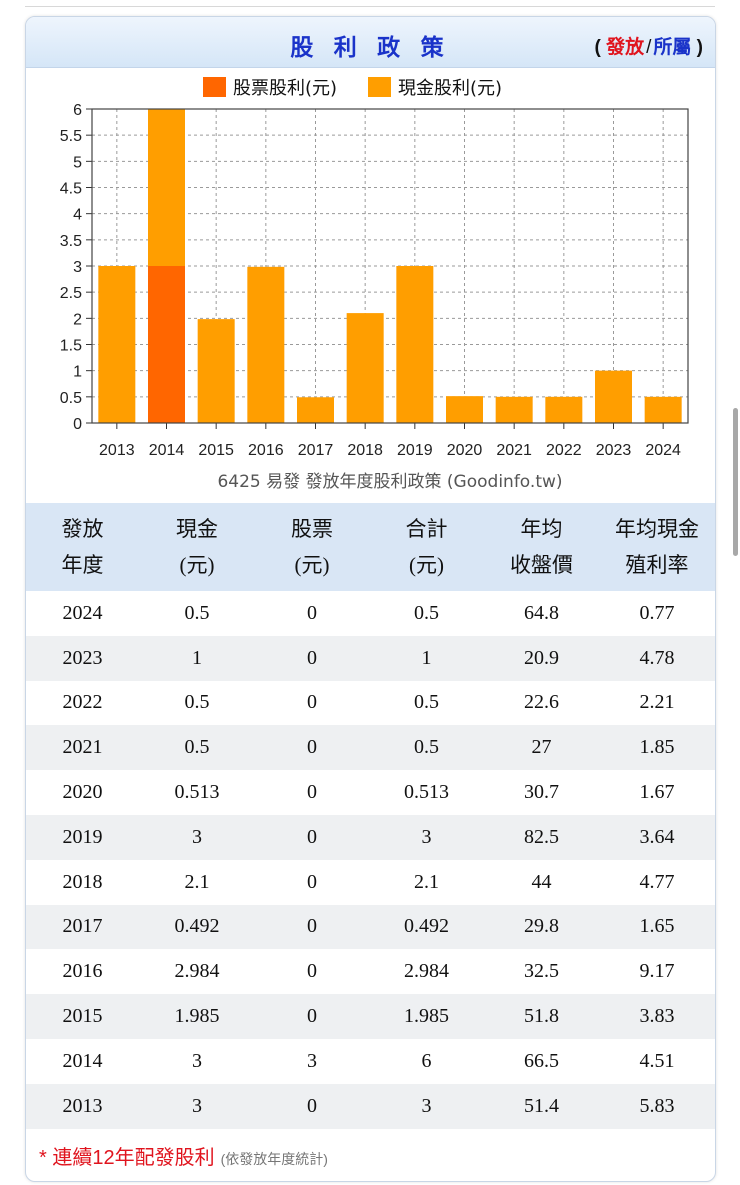 The height and width of the screenshot is (1185, 740). I want to click on y-tick-label: 2.5, so click(71, 293).